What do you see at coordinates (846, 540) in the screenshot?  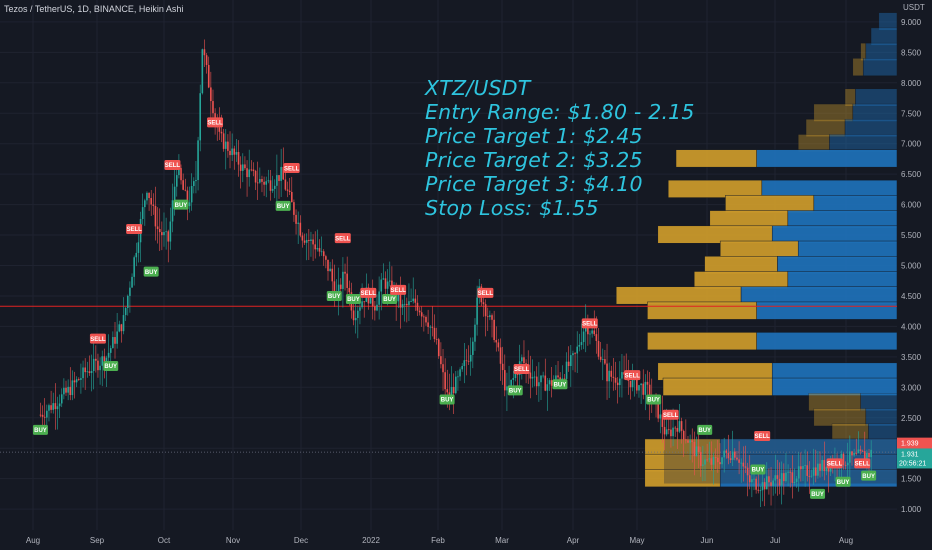 I see `time-axis-tick: Aug` at bounding box center [846, 540].